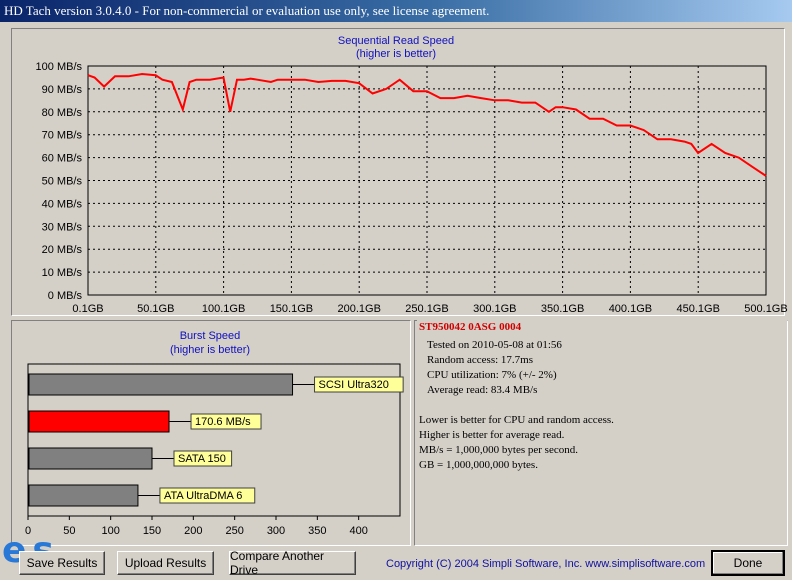 This screenshot has width=792, height=580. Describe the element at coordinates (62, 90) in the screenshot. I see `y-tick-label: 90 MB/s` at that location.